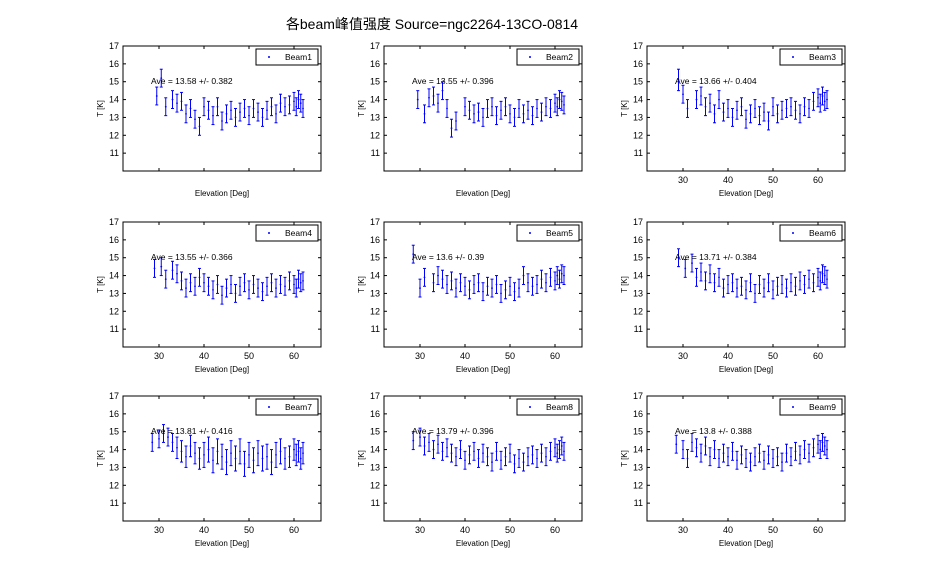 This screenshot has width=936, height=586. Describe the element at coordinates (375, 276) in the screenshot. I see `y-tick-label: 14` at that location.